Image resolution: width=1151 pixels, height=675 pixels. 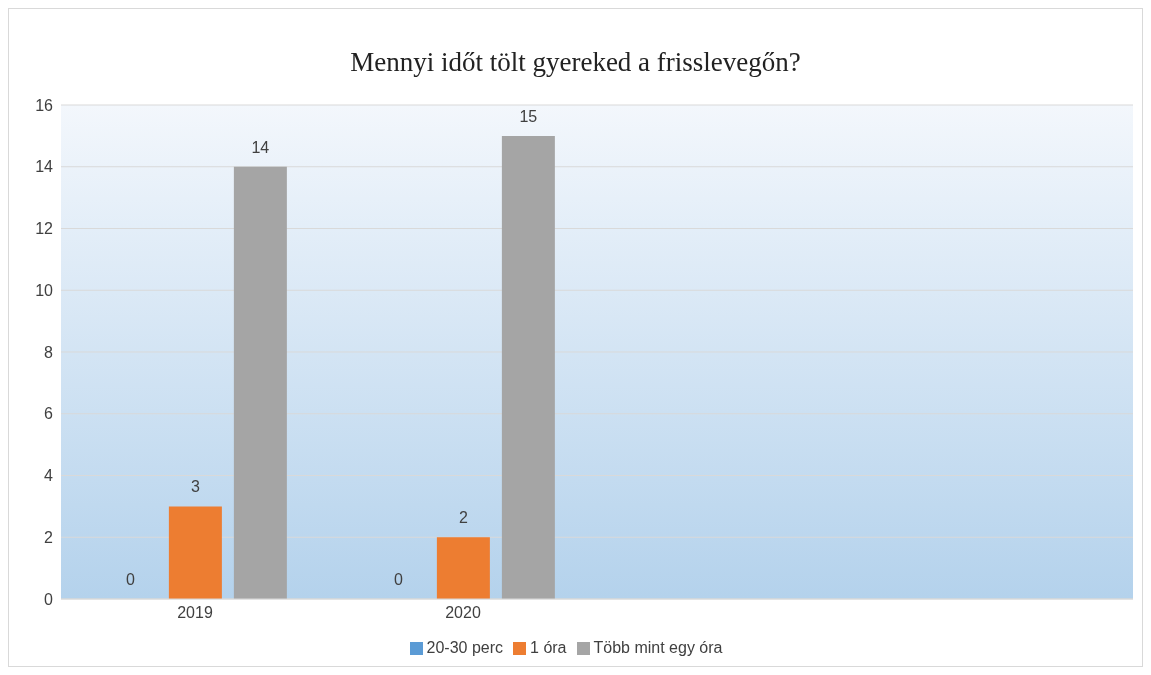 What do you see at coordinates (195, 613) in the screenshot?
I see `x-tick-label: 2019` at bounding box center [195, 613].